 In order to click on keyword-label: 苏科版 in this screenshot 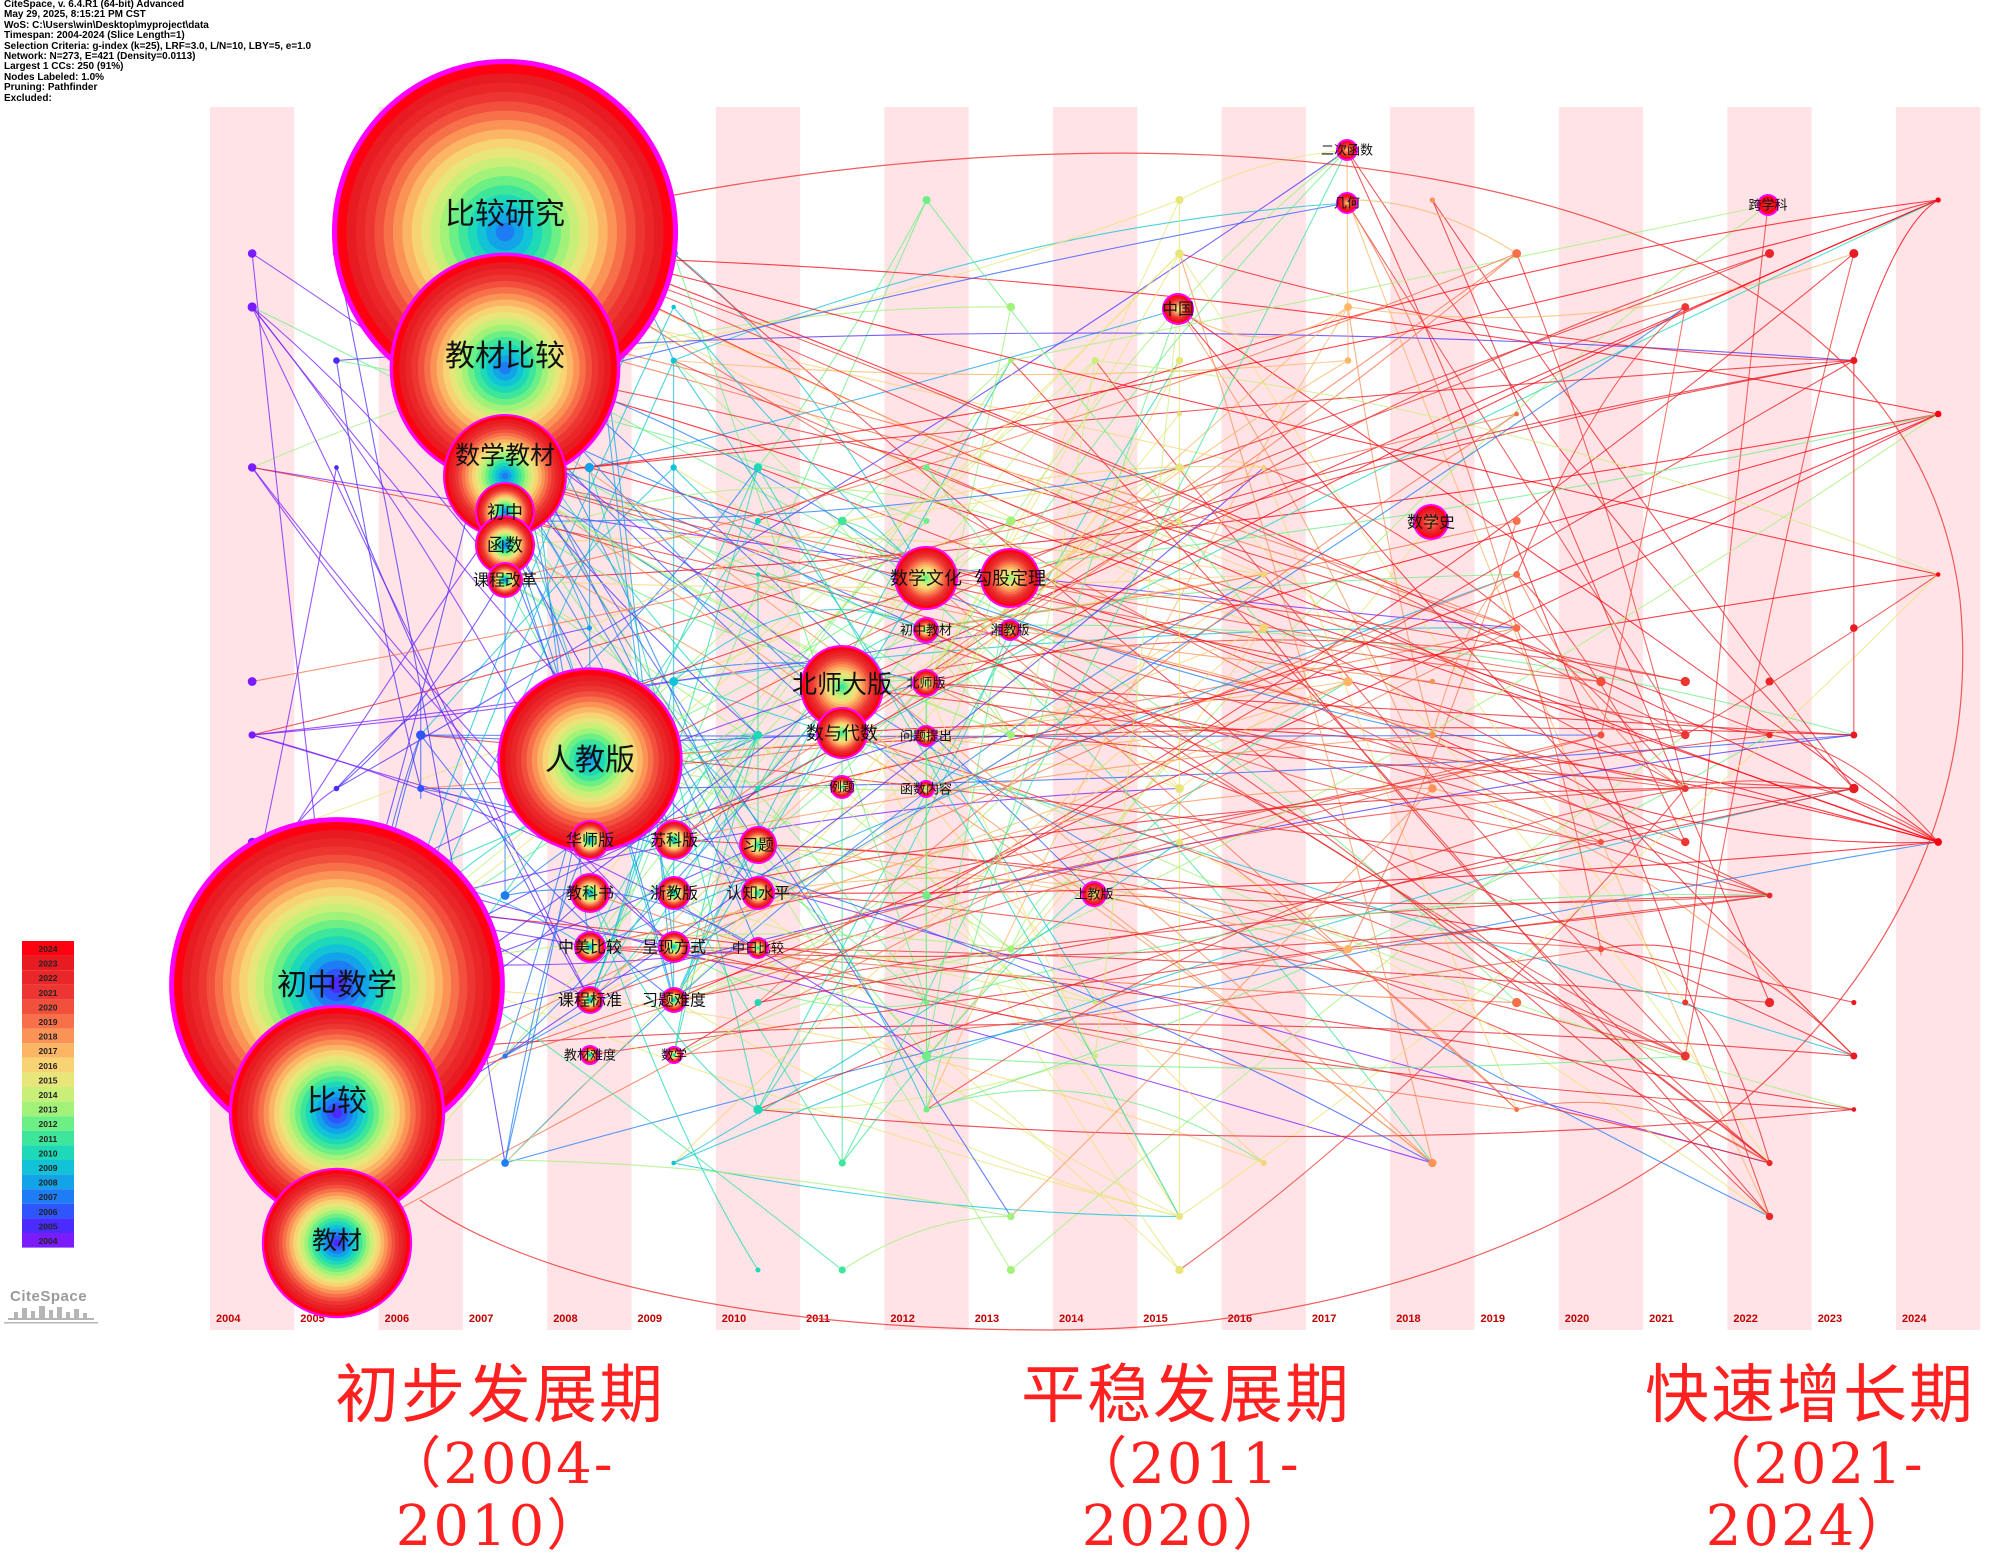, I will do `click(674, 840)`.